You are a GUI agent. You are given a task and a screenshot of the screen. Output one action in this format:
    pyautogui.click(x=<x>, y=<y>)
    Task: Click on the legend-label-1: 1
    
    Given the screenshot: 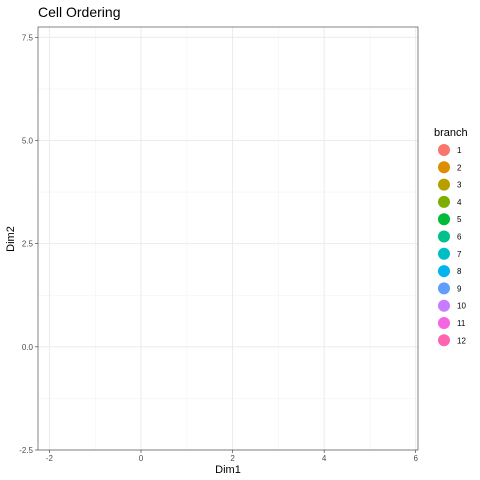 What is the action you would take?
    pyautogui.click(x=459, y=150)
    